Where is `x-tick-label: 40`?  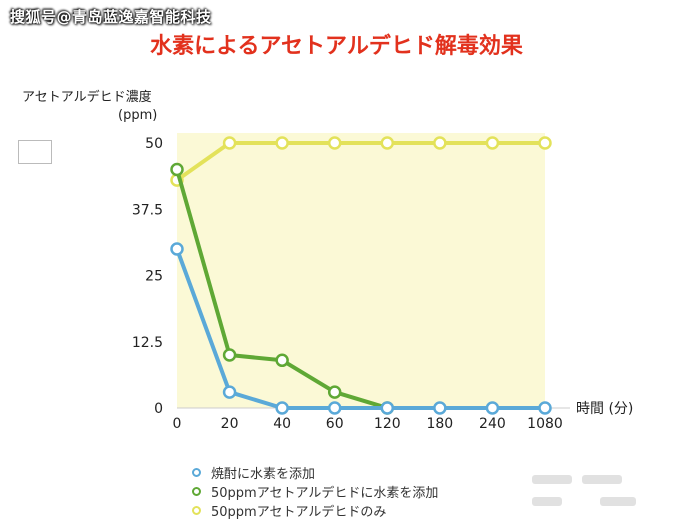
x-tick-label: 40 is located at coordinates (282, 424).